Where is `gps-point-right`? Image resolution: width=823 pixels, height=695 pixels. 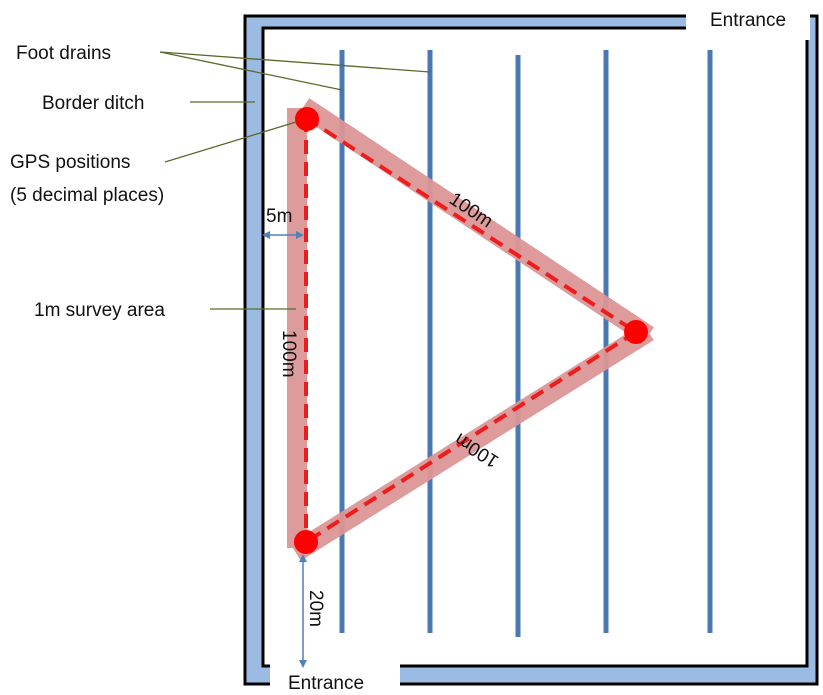 gps-point-right is located at coordinates (636, 332).